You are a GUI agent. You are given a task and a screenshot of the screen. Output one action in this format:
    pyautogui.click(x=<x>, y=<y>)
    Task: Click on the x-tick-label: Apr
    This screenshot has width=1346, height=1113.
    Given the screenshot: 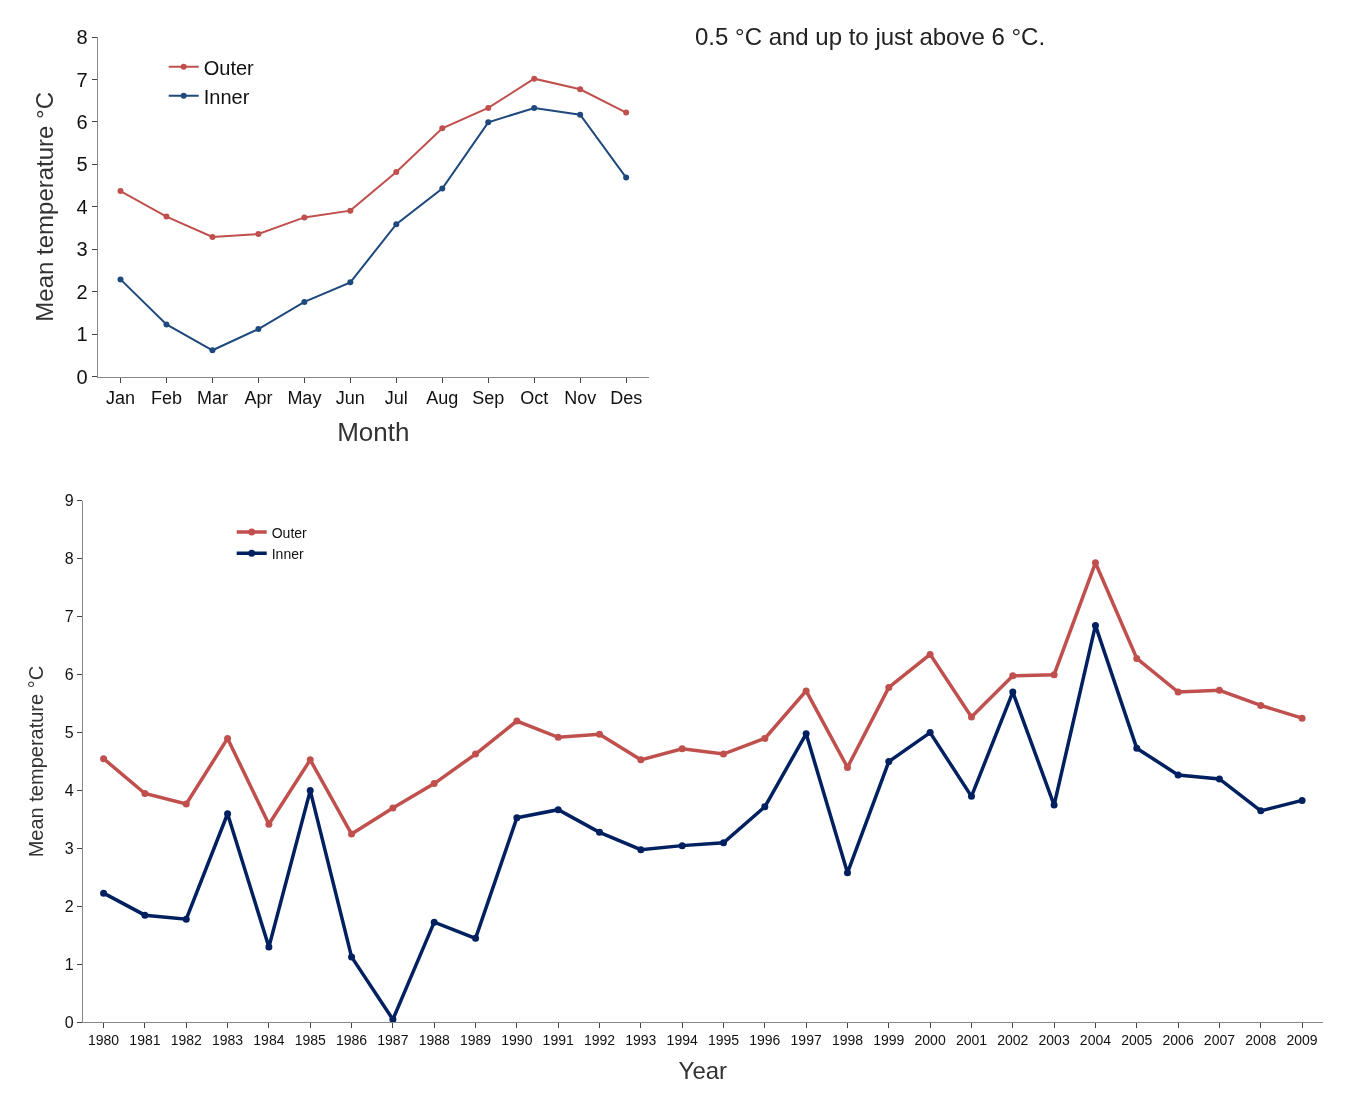 What is the action you would take?
    pyautogui.click(x=258, y=398)
    